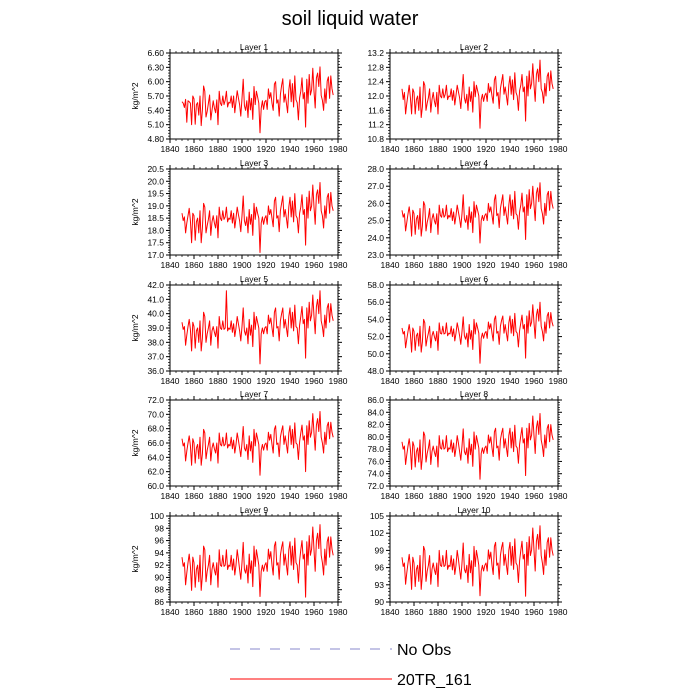 Image resolution: width=700 pixels, height=700 pixels. Describe the element at coordinates (155, 139) in the screenshot. I see `y-tick-label: 4.80` at that location.